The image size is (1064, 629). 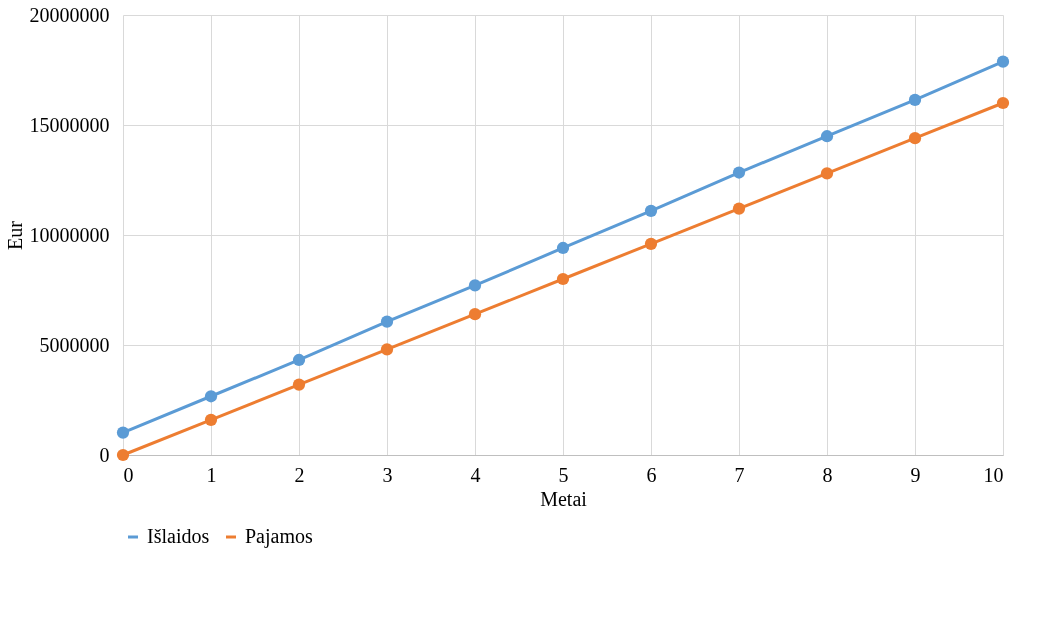 What do you see at coordinates (279, 536) in the screenshot?
I see `legend-label: Pajamos` at bounding box center [279, 536].